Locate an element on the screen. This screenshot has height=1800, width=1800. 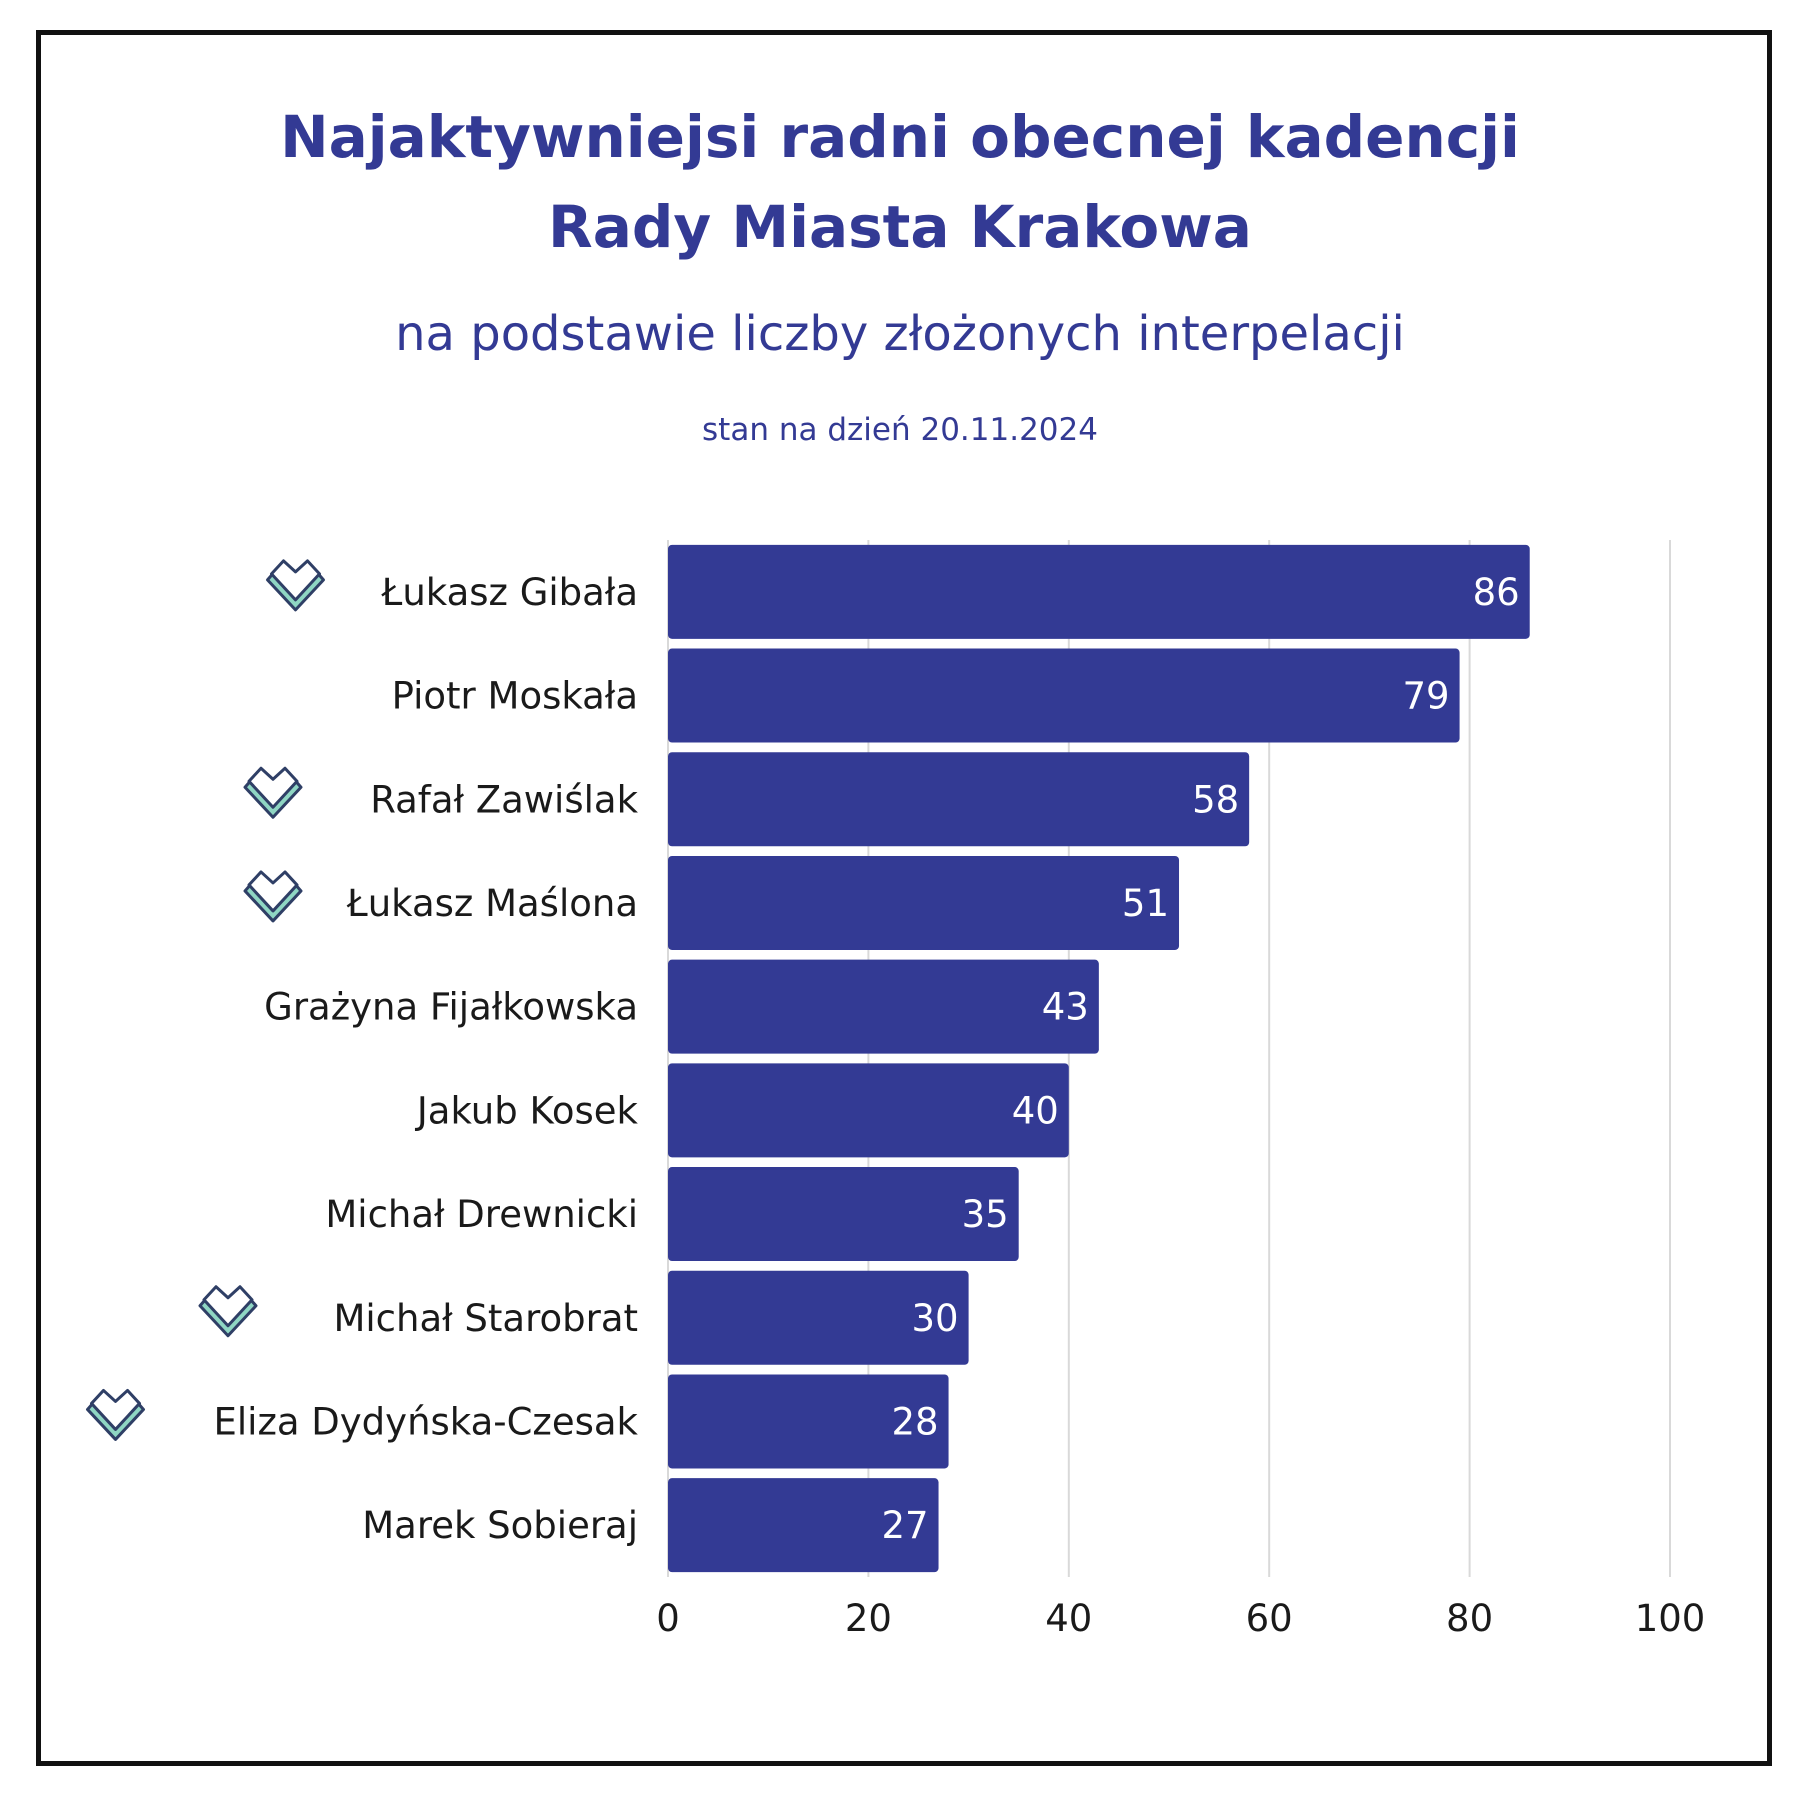
data-label: 30 is located at coordinates (935, 1318).